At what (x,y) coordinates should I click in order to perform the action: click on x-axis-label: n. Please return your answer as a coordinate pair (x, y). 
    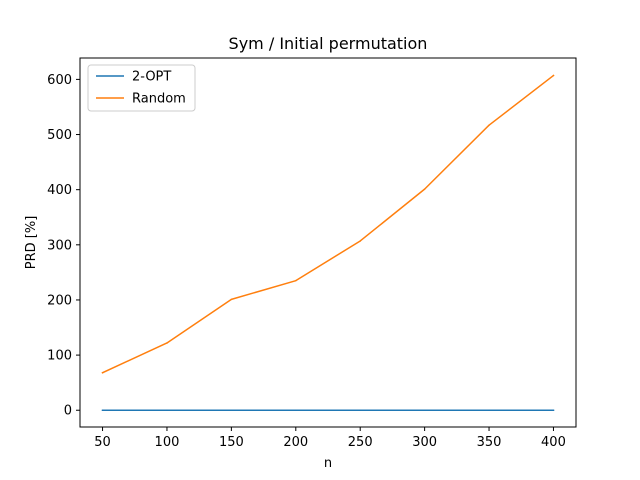
    Looking at the image, I should click on (328, 463).